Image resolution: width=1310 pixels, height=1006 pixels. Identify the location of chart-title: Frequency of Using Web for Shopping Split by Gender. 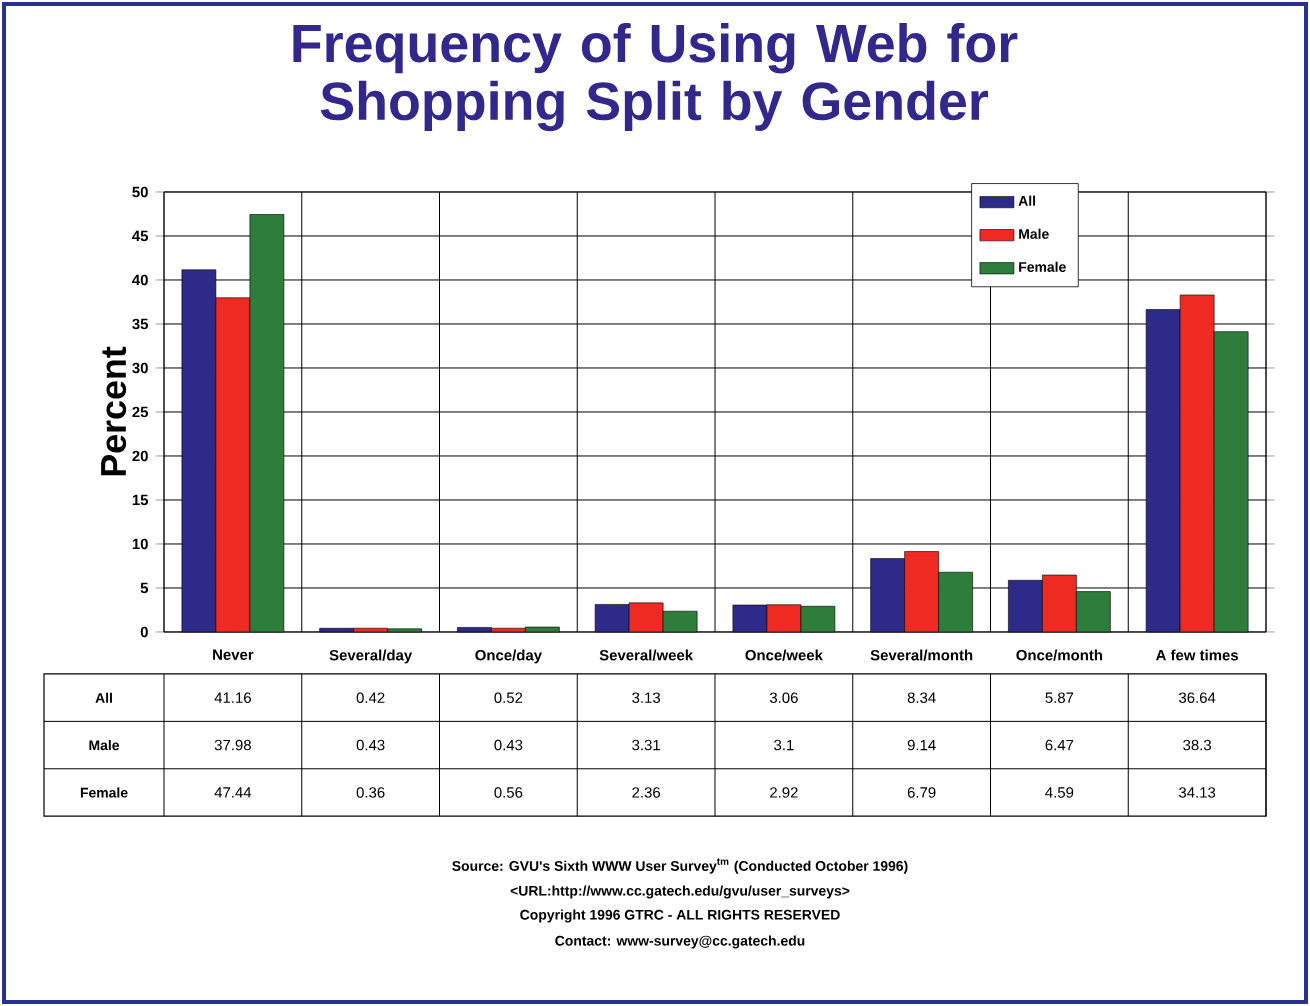
(655, 77).